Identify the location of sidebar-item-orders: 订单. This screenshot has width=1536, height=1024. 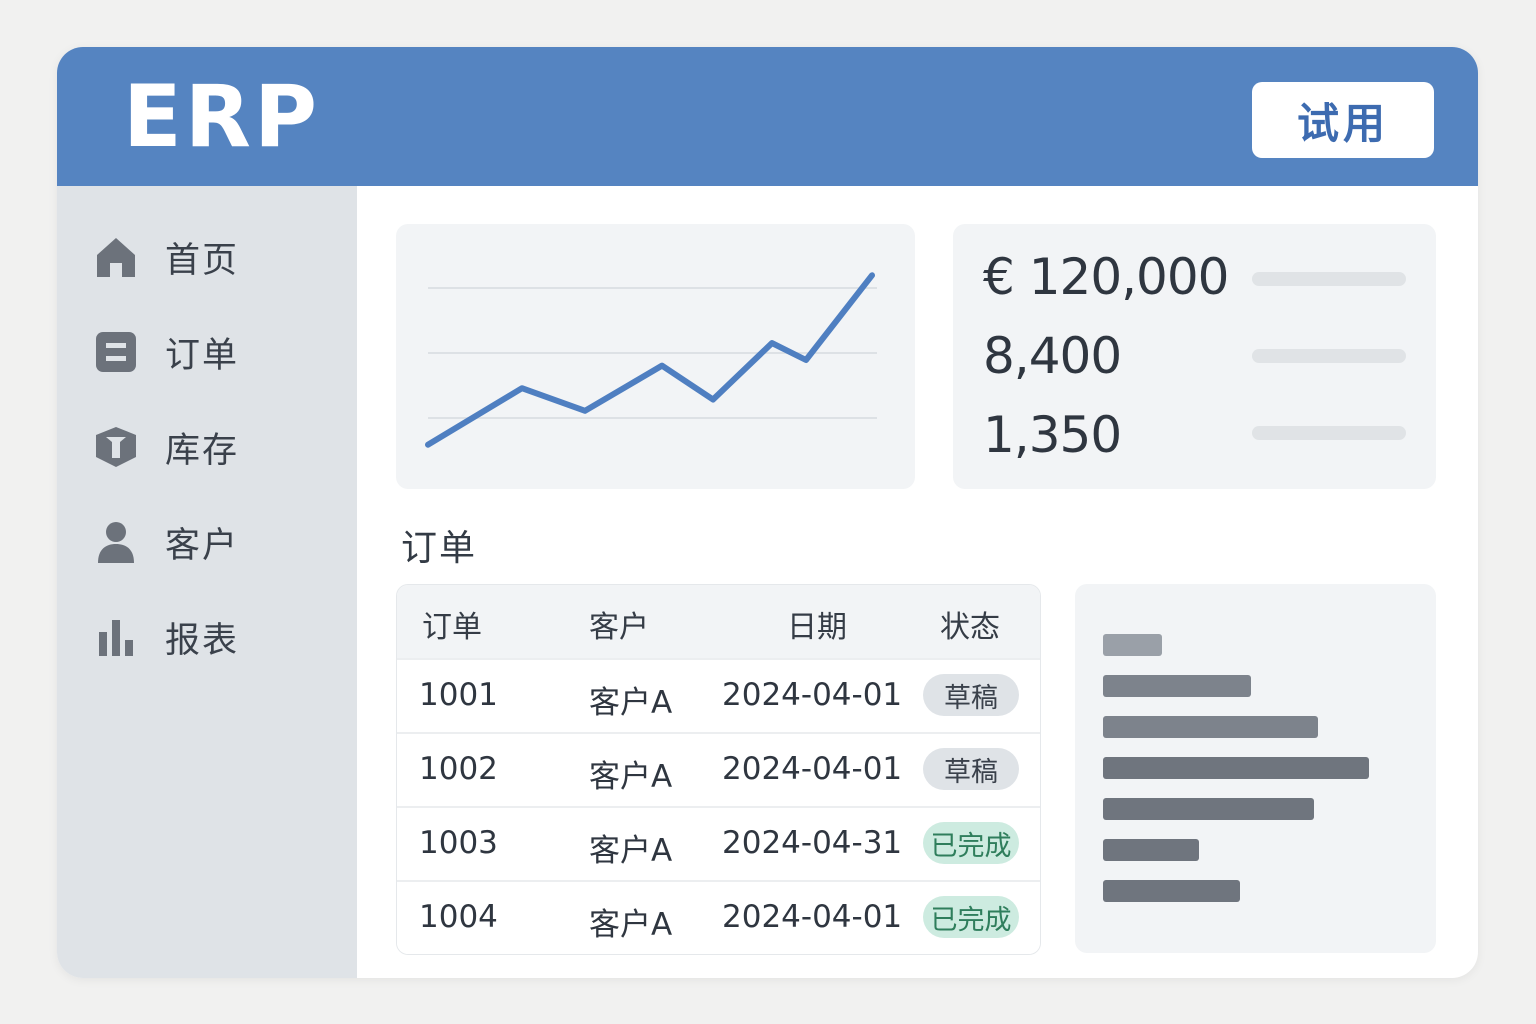
(213, 352).